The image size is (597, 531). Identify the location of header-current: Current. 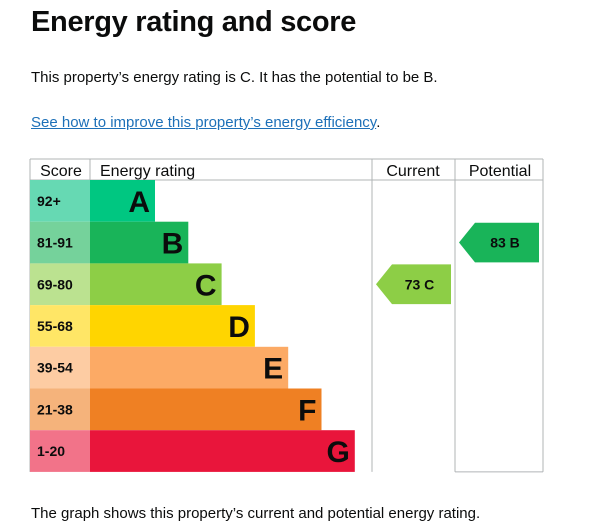
(413, 171).